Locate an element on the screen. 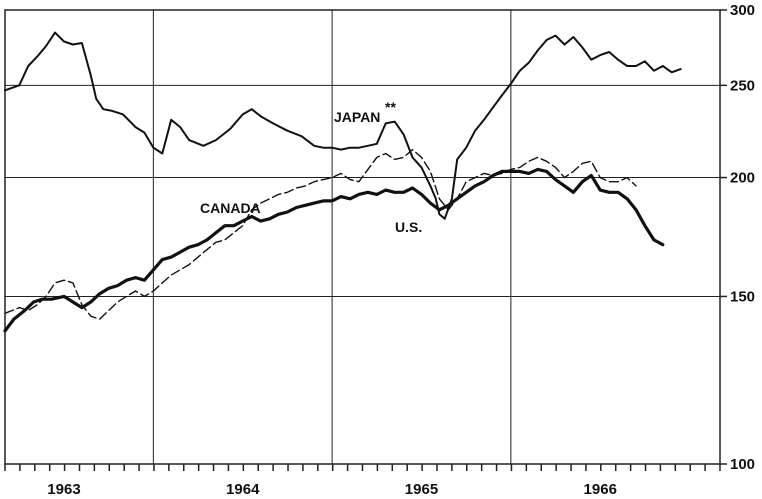  series-label-canada: CANADA is located at coordinates (230, 208).